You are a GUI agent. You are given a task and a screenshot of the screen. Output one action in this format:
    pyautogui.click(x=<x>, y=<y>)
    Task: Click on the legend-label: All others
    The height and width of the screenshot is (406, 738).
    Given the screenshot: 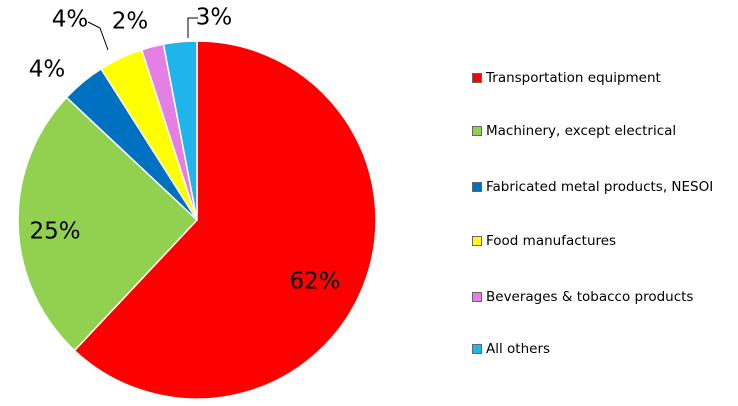 What is the action you would take?
    pyautogui.click(x=518, y=349)
    